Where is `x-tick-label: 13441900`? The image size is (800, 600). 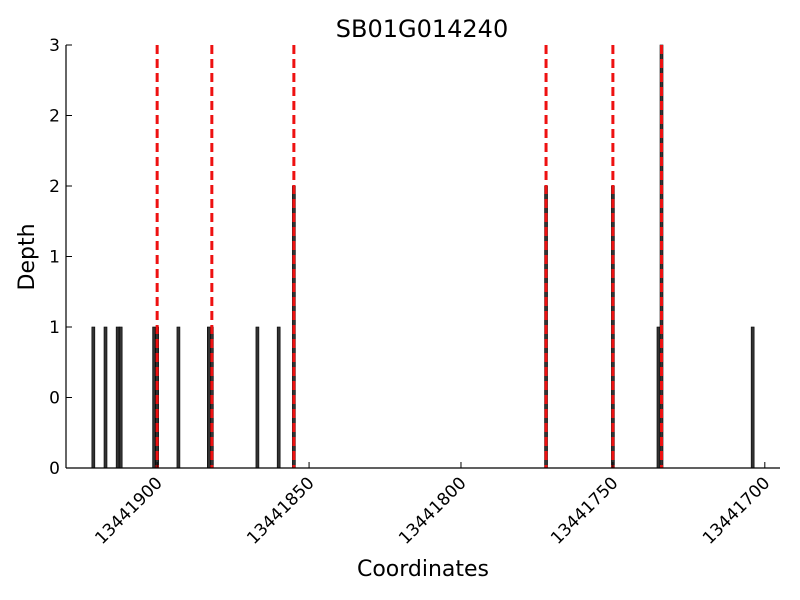
x-tick-label: 13441900 is located at coordinates (128, 510).